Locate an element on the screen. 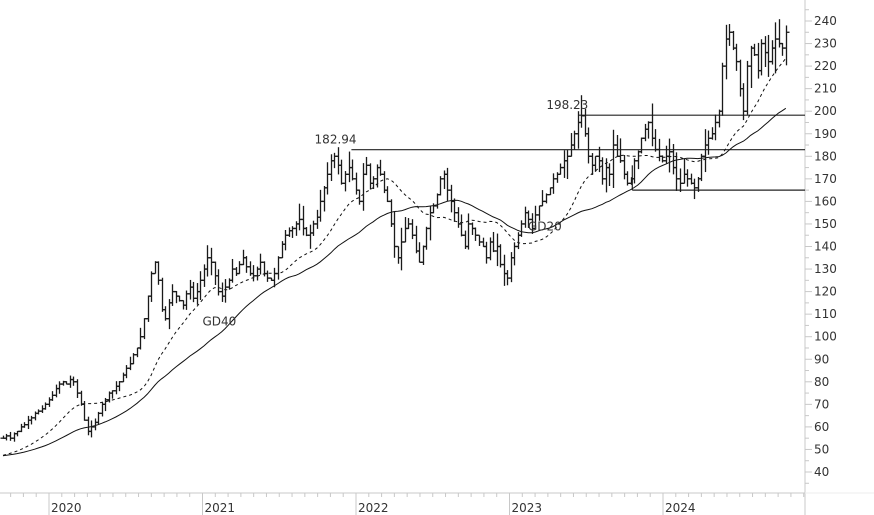 The width and height of the screenshot is (874, 515). price-level-label: 182.94 is located at coordinates (336, 140).